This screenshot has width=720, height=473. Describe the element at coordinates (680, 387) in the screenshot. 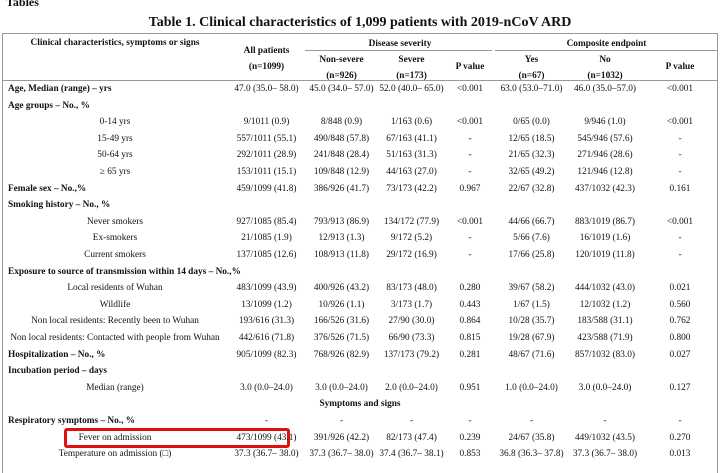

I see `cell: 0.127` at that location.